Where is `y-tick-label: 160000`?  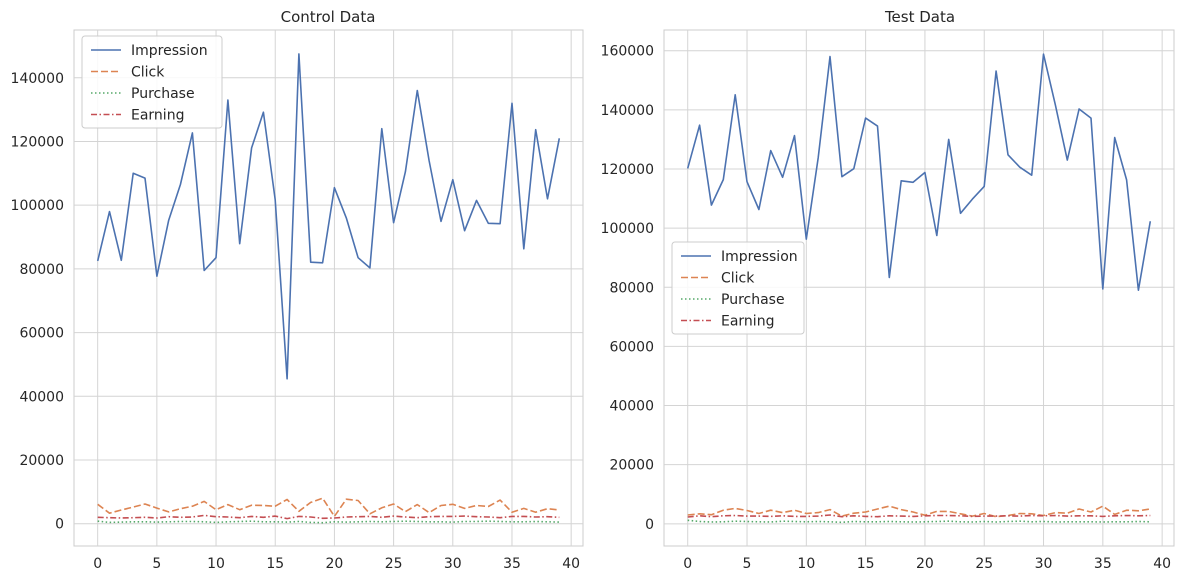
y-tick-label: 160000 is located at coordinates (627, 52).